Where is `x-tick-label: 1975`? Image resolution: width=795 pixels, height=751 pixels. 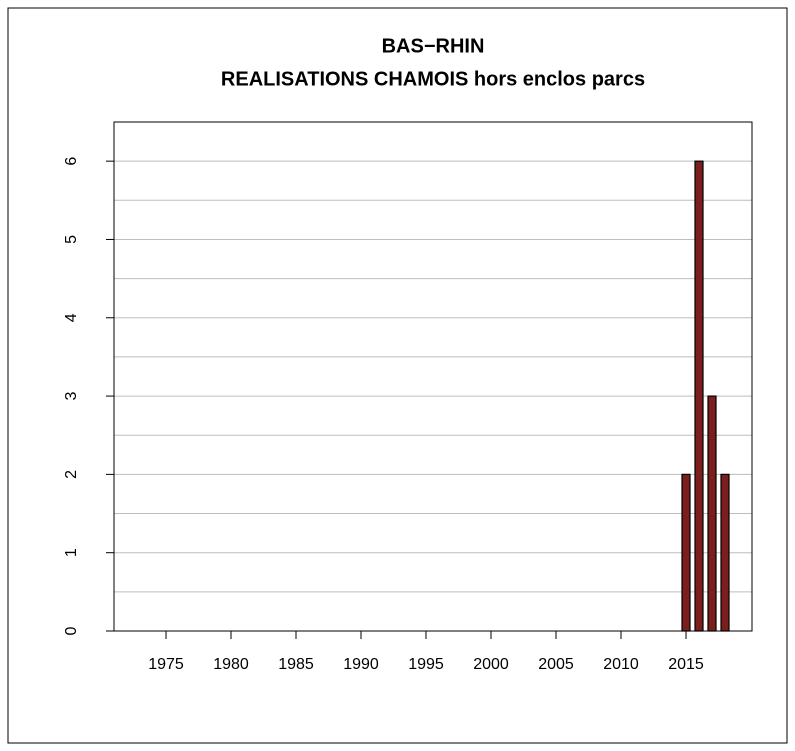
x-tick-label: 1975 is located at coordinates (166, 664).